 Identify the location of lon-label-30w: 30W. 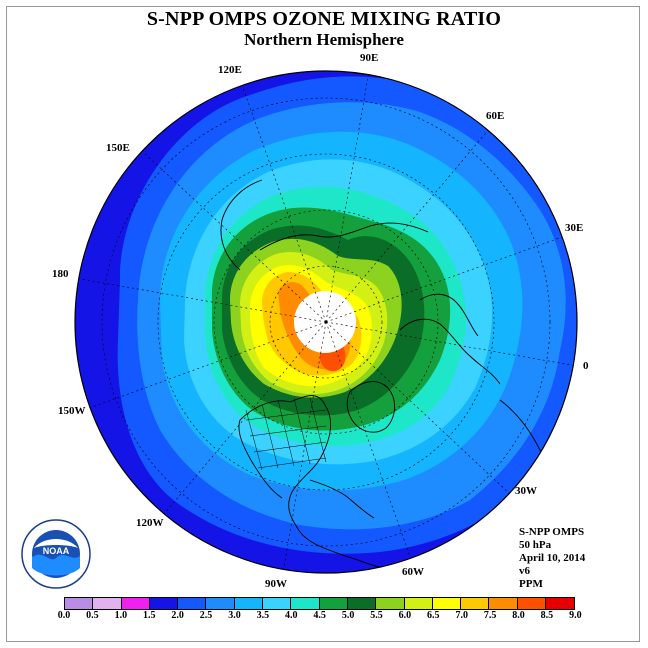
(526, 491).